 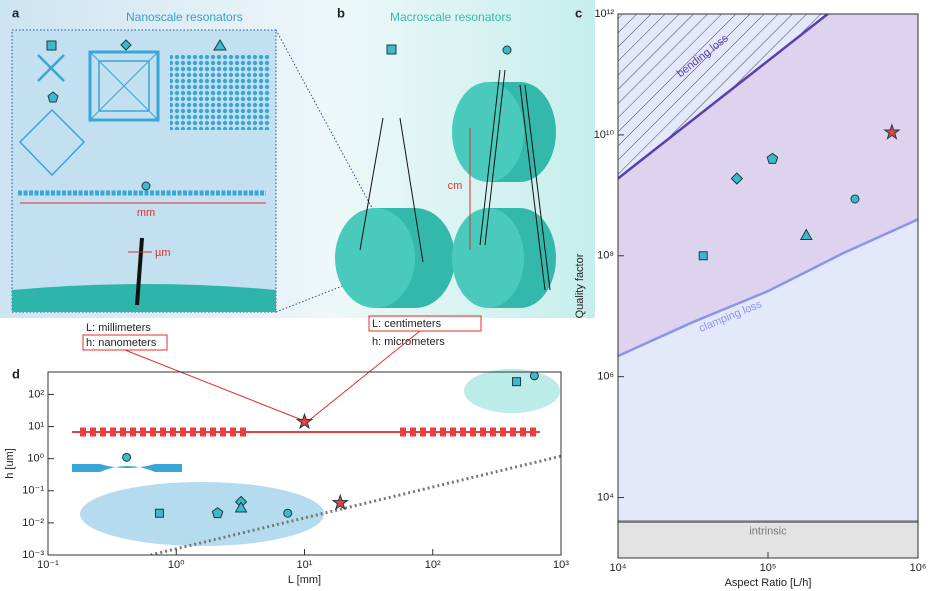 What do you see at coordinates (33, 523) in the screenshot?
I see `y-tick-label: 10⁻²` at bounding box center [33, 523].